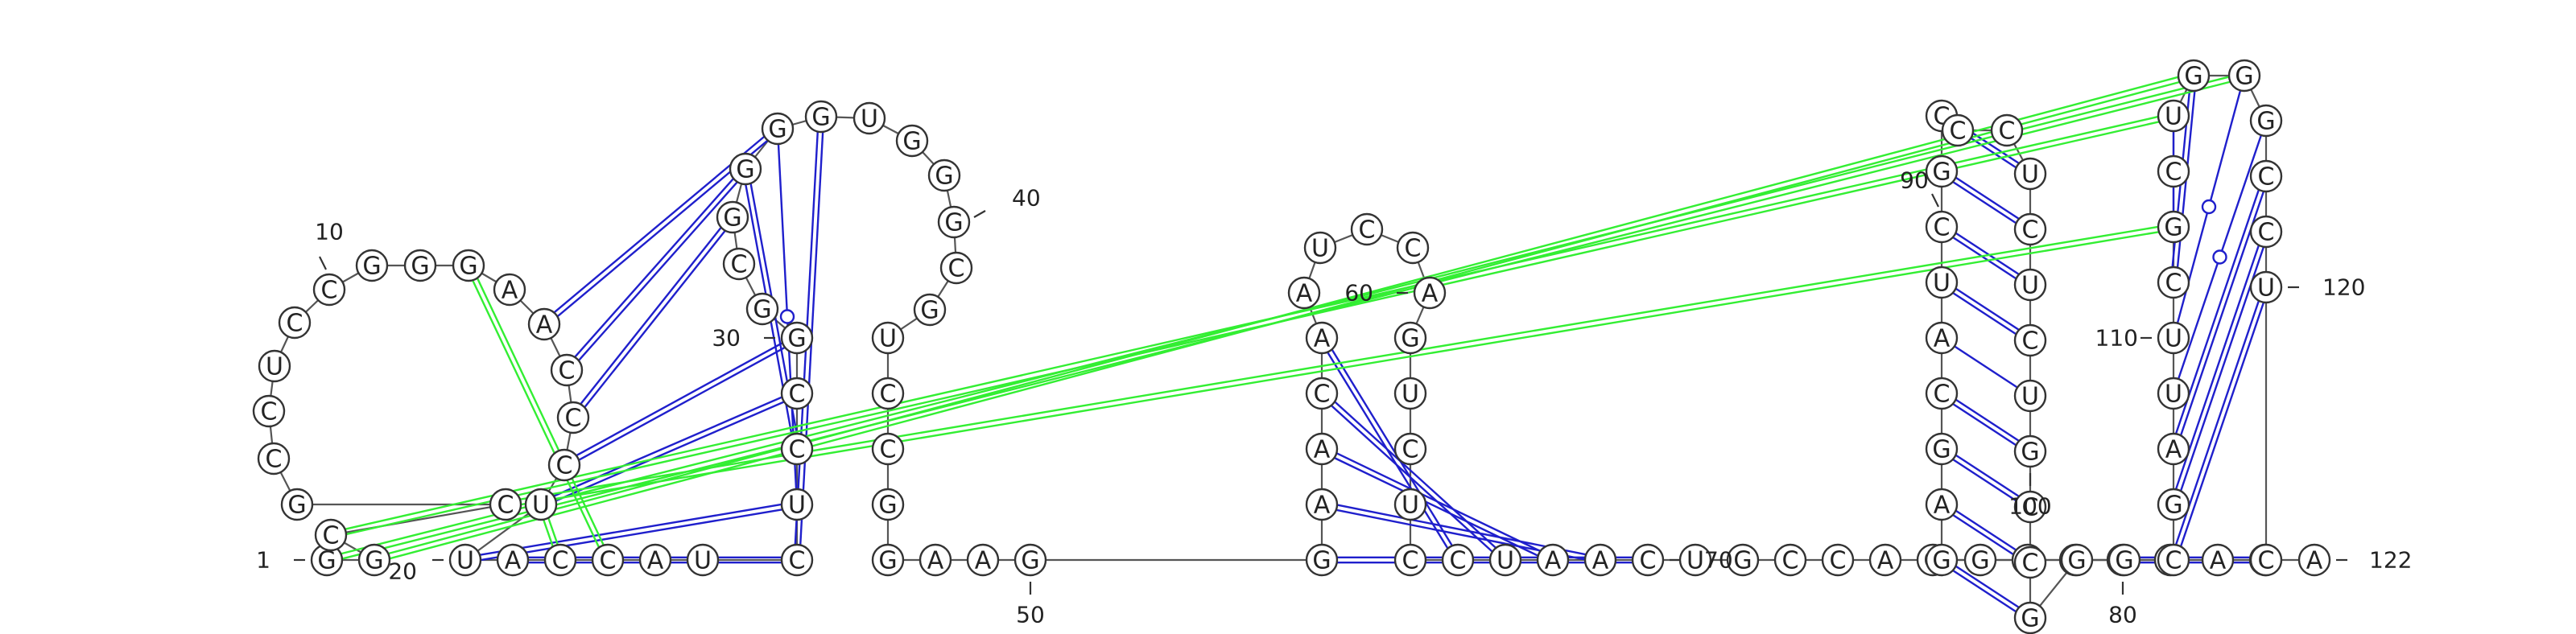  What do you see at coordinates (263, 560) in the screenshot?
I see `position-label: 1` at bounding box center [263, 560].